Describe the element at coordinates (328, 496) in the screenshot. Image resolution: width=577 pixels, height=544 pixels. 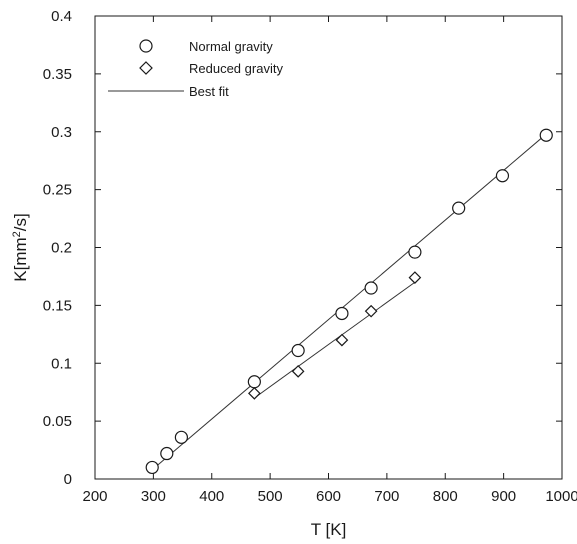
I see `x-tick-label: 600` at that location.